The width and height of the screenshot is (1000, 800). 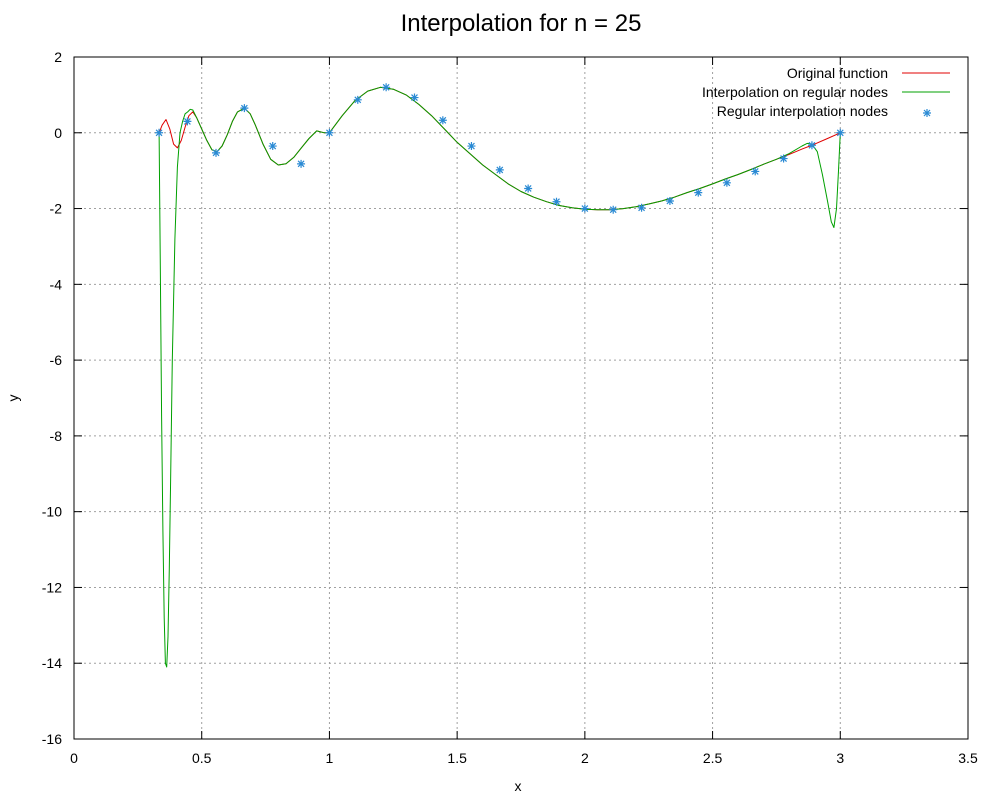 I want to click on x-tick-label: 0.5, so click(x=202, y=758).